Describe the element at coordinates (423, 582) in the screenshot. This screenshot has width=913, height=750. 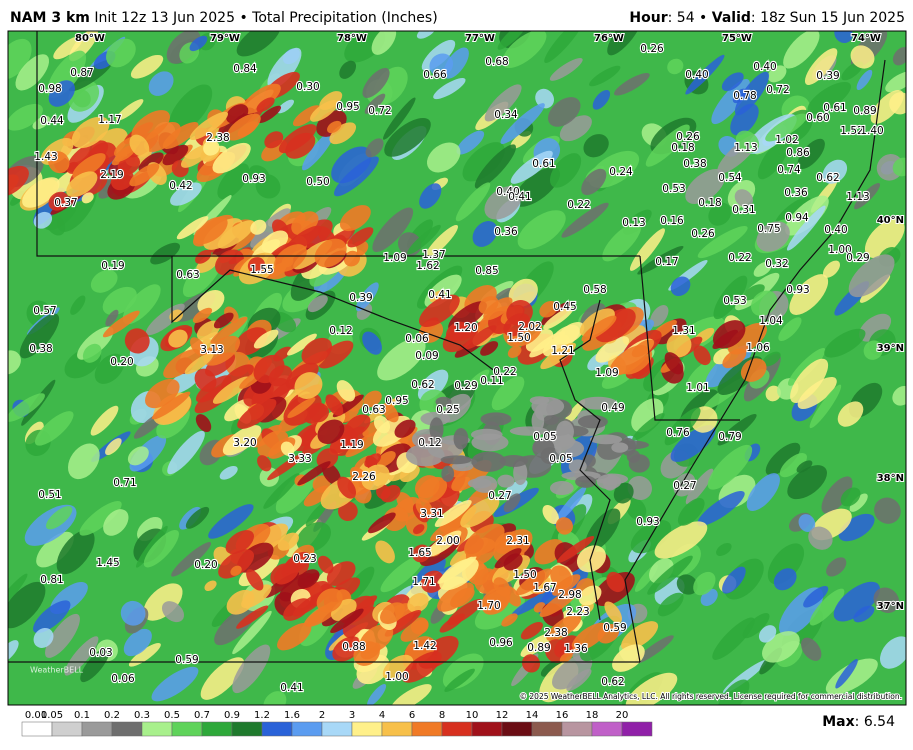
I see `point-value: 1.71` at that location.